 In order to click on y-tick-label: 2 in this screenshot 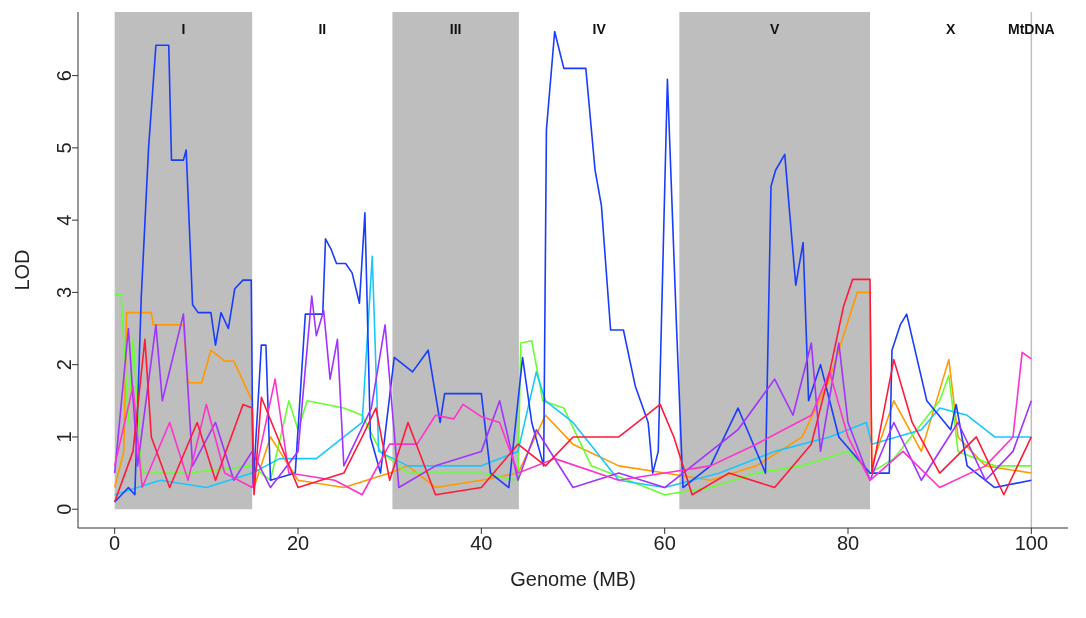, I will do `click(64, 365)`.